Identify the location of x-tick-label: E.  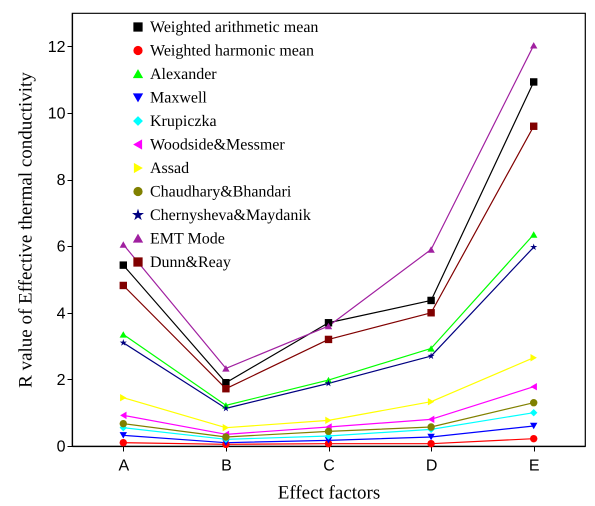
(534, 466).